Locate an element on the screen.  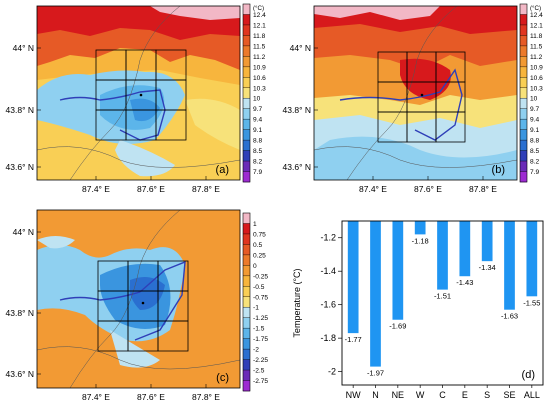
map-b-urban-boundary is located at coordinates (390, 96).